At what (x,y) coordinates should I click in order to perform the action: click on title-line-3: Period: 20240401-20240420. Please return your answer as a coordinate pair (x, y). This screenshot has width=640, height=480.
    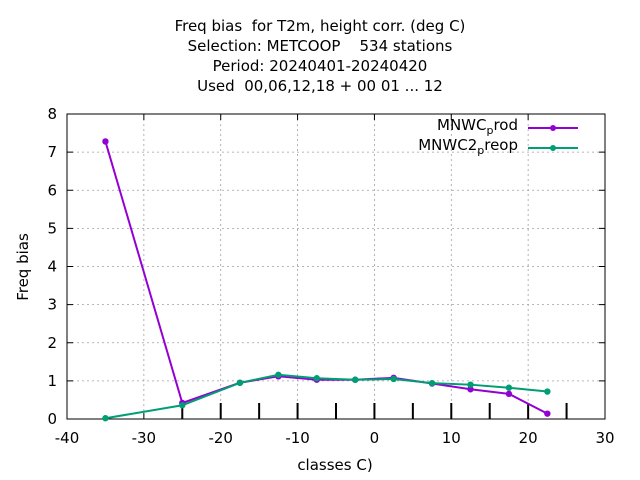
    Looking at the image, I should click on (320, 66).